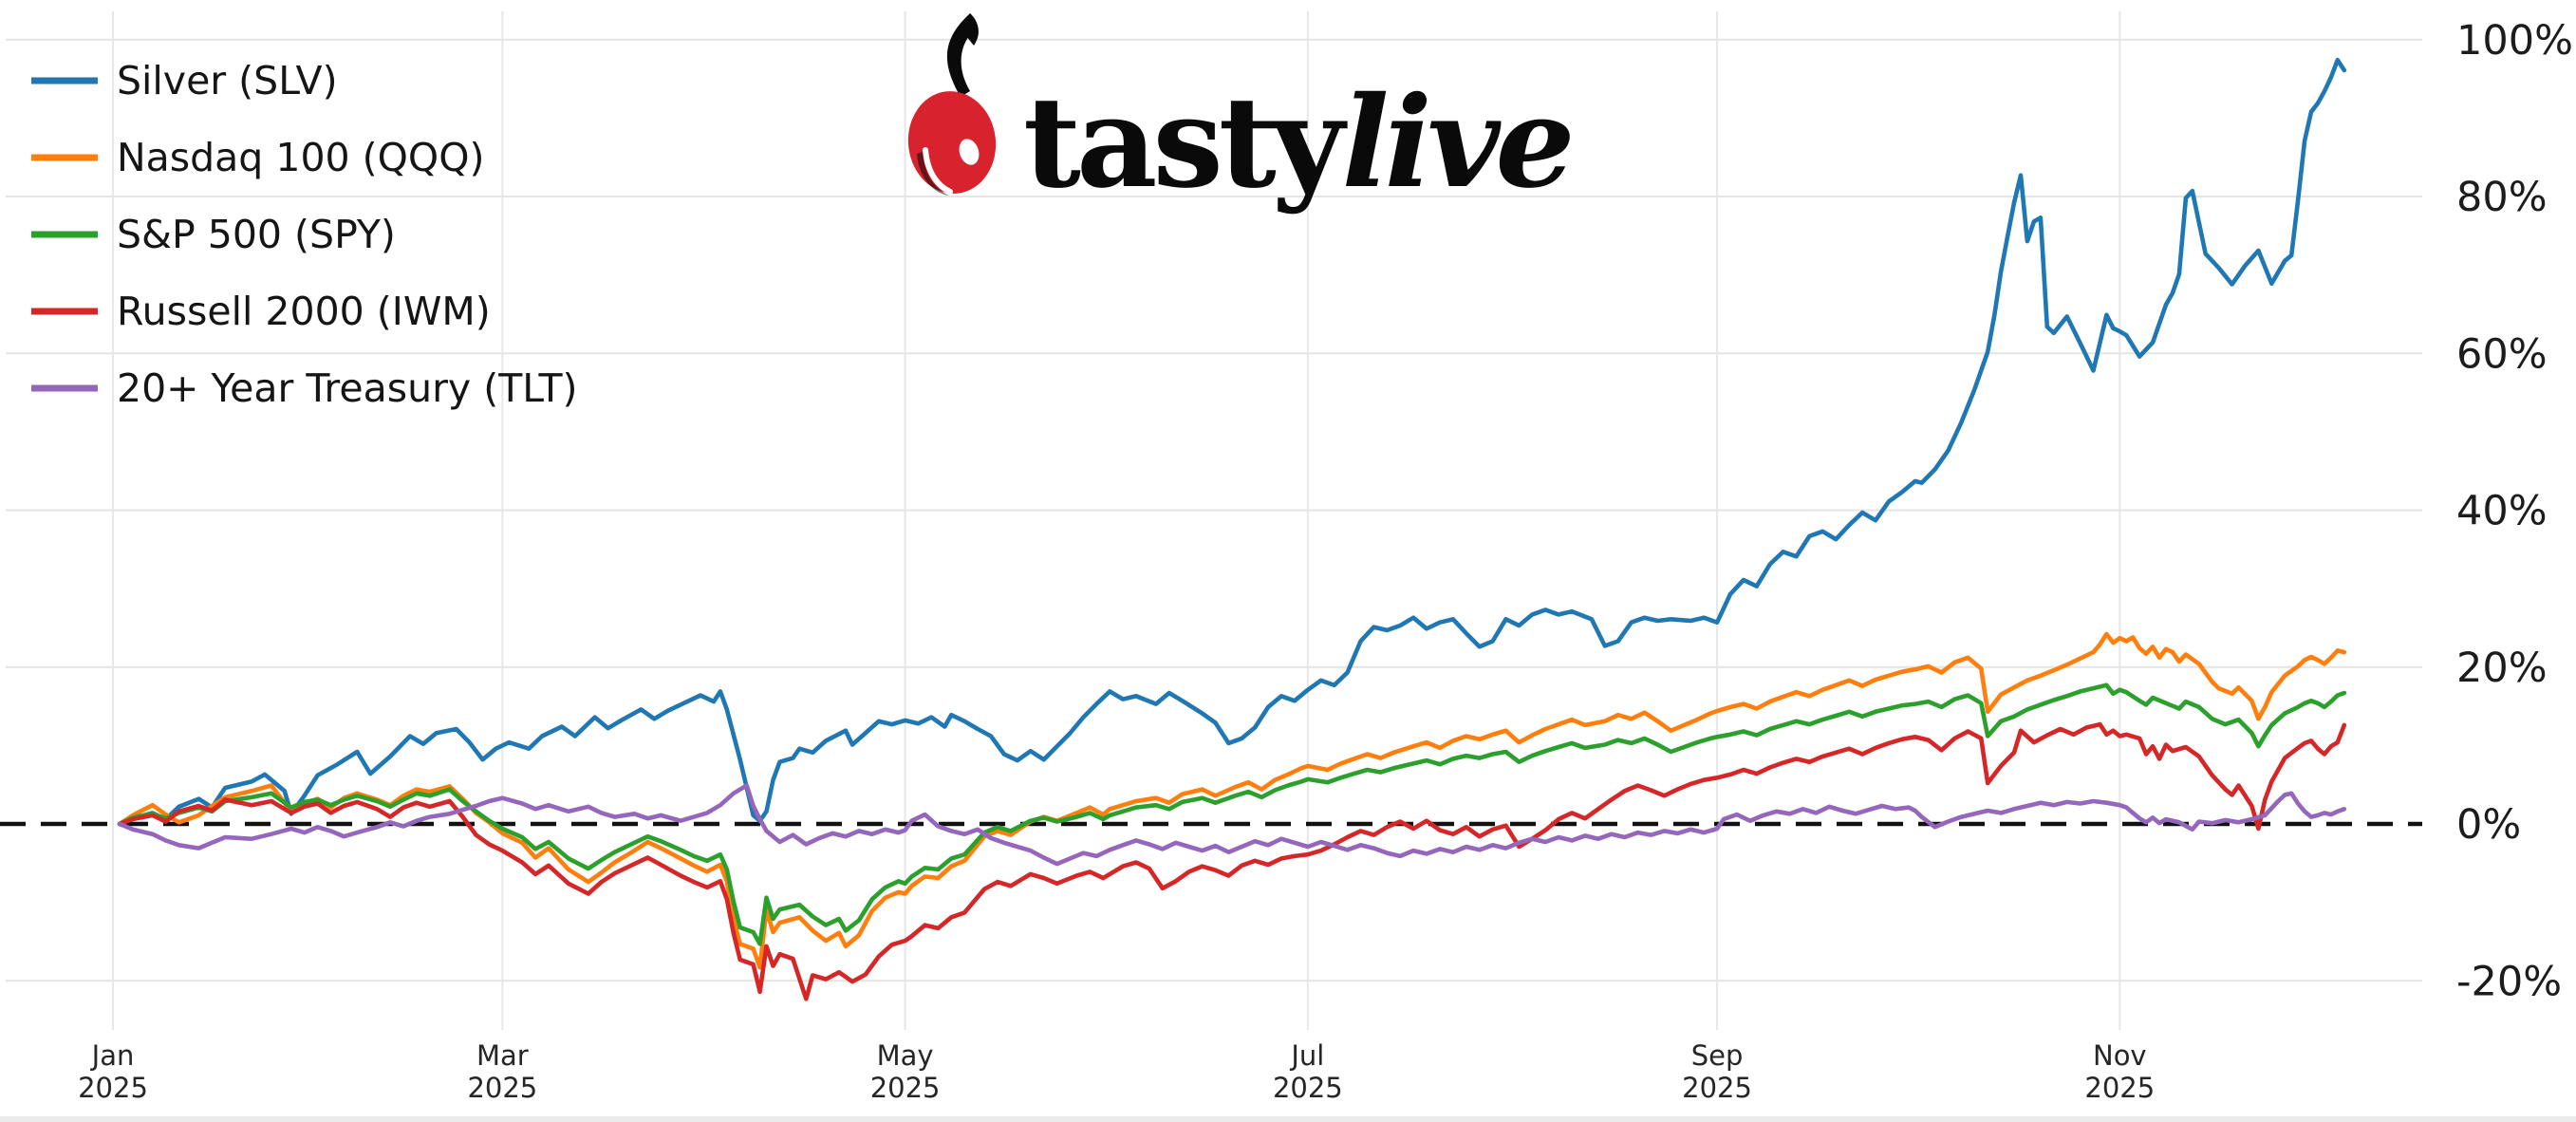 Image resolution: width=2576 pixels, height=1122 pixels. Describe the element at coordinates (1288, 1119) in the screenshot. I see `screen-bottom-edge` at that location.